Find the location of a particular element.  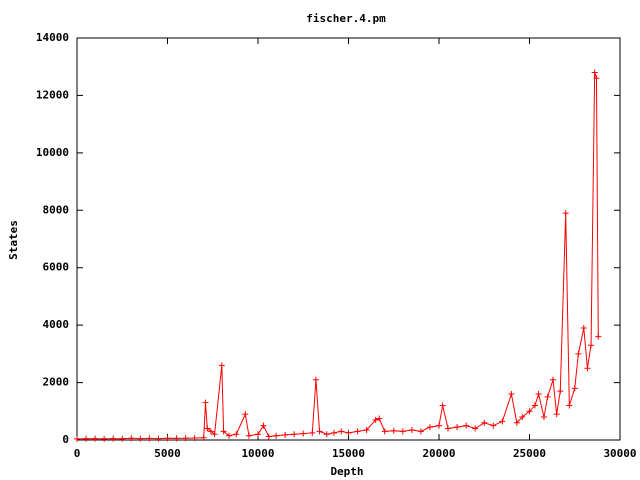

y-tick-label: 12000 is located at coordinates (52, 94).